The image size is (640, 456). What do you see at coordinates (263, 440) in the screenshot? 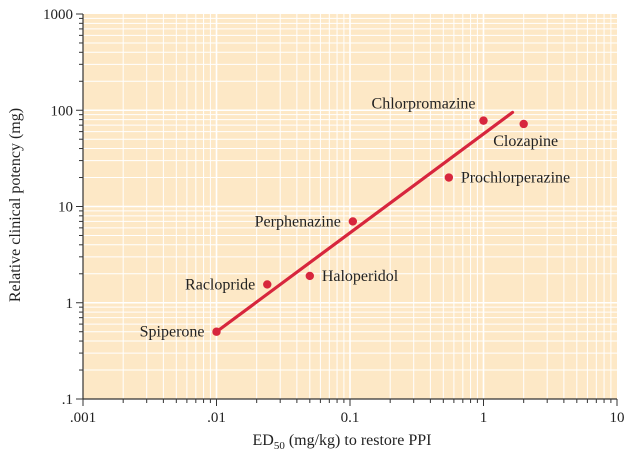
I see `x-axis-label-main: ED` at bounding box center [263, 440].